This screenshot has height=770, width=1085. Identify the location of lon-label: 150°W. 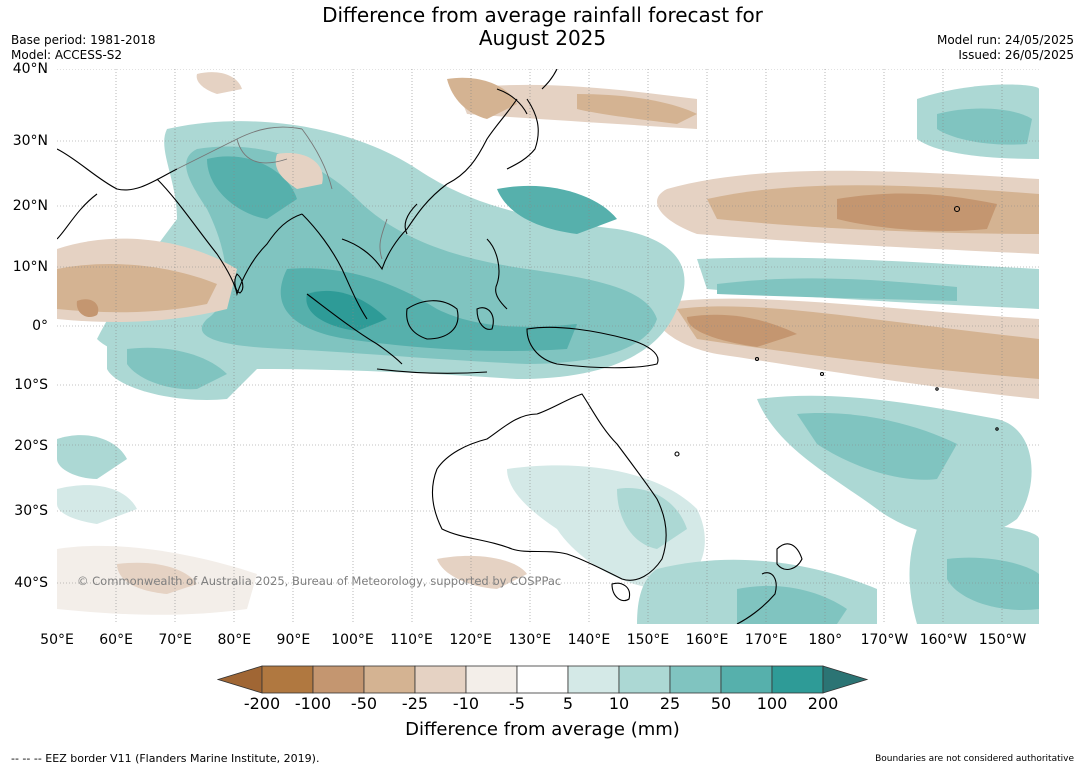
(1002, 640).